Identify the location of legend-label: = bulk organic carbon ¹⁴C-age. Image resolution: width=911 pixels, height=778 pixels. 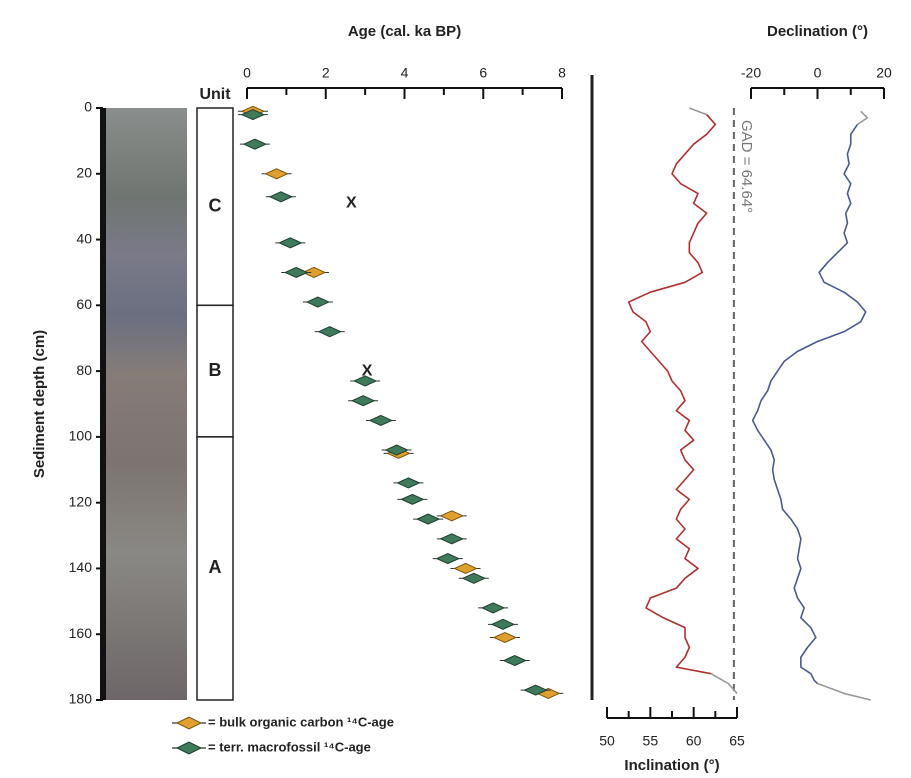
(301, 721).